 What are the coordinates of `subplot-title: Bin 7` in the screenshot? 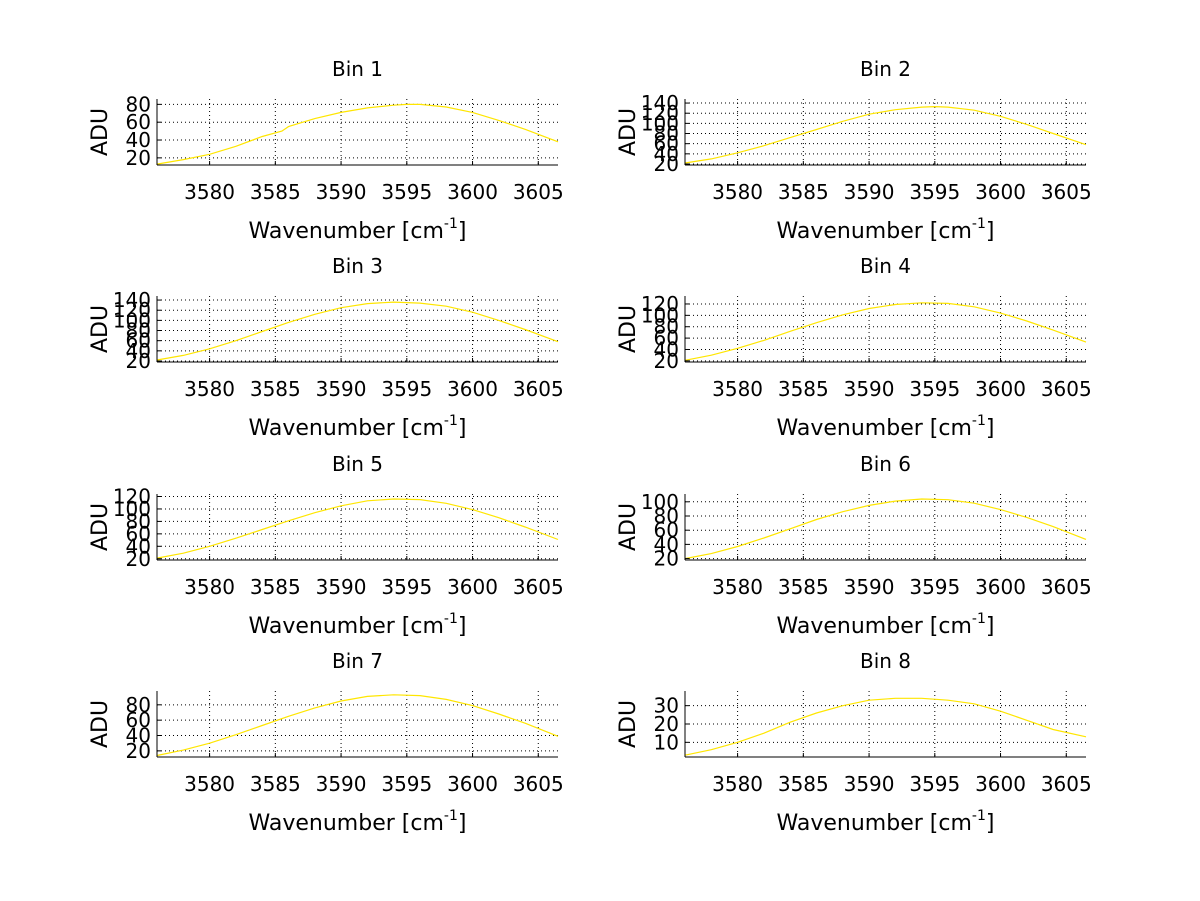 It's located at (357, 661).